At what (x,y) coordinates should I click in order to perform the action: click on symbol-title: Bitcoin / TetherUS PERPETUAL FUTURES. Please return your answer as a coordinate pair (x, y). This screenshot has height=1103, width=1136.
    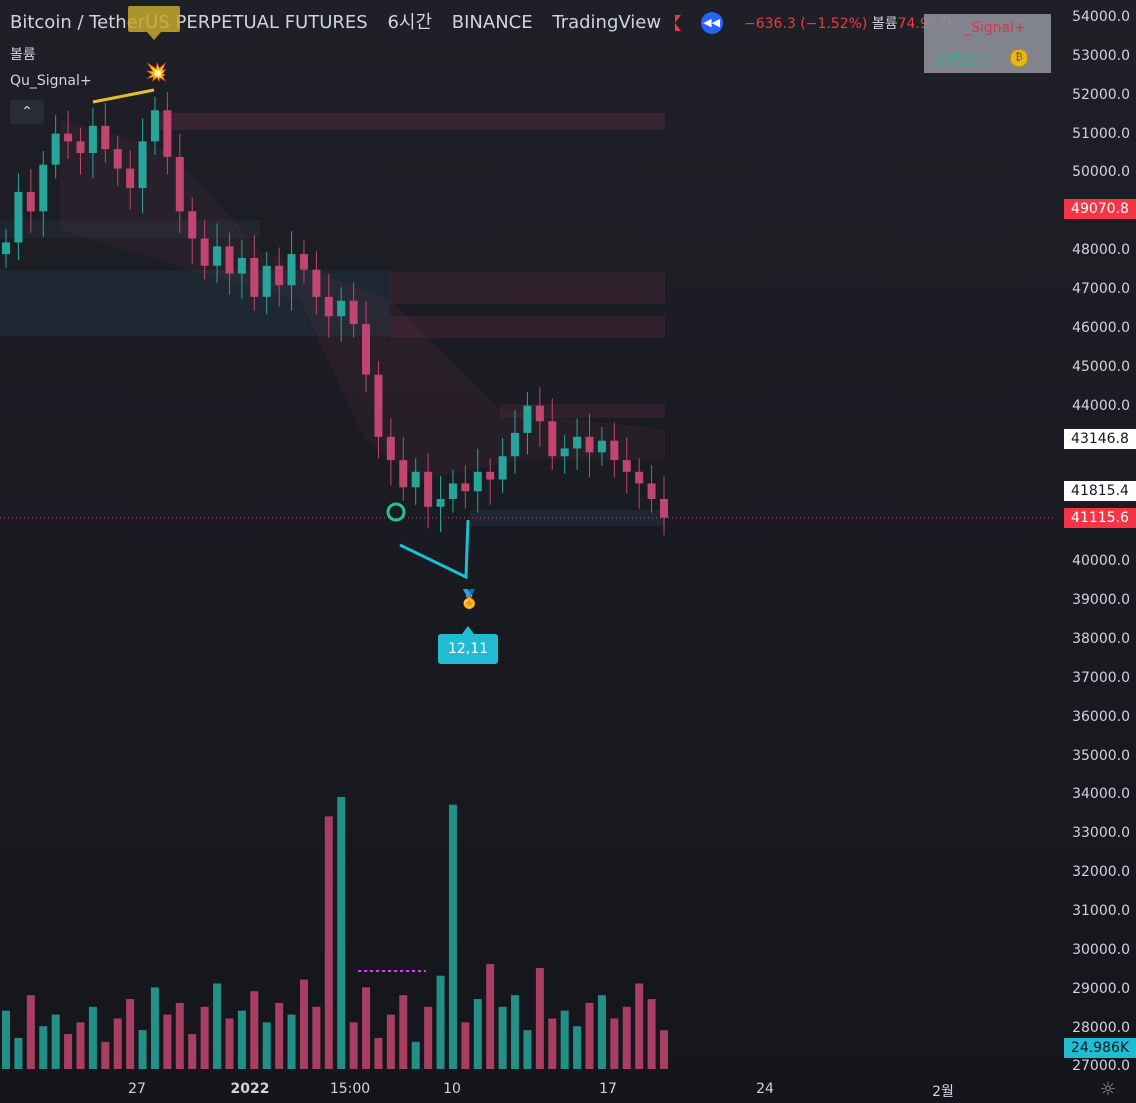
    Looking at the image, I should click on (189, 22).